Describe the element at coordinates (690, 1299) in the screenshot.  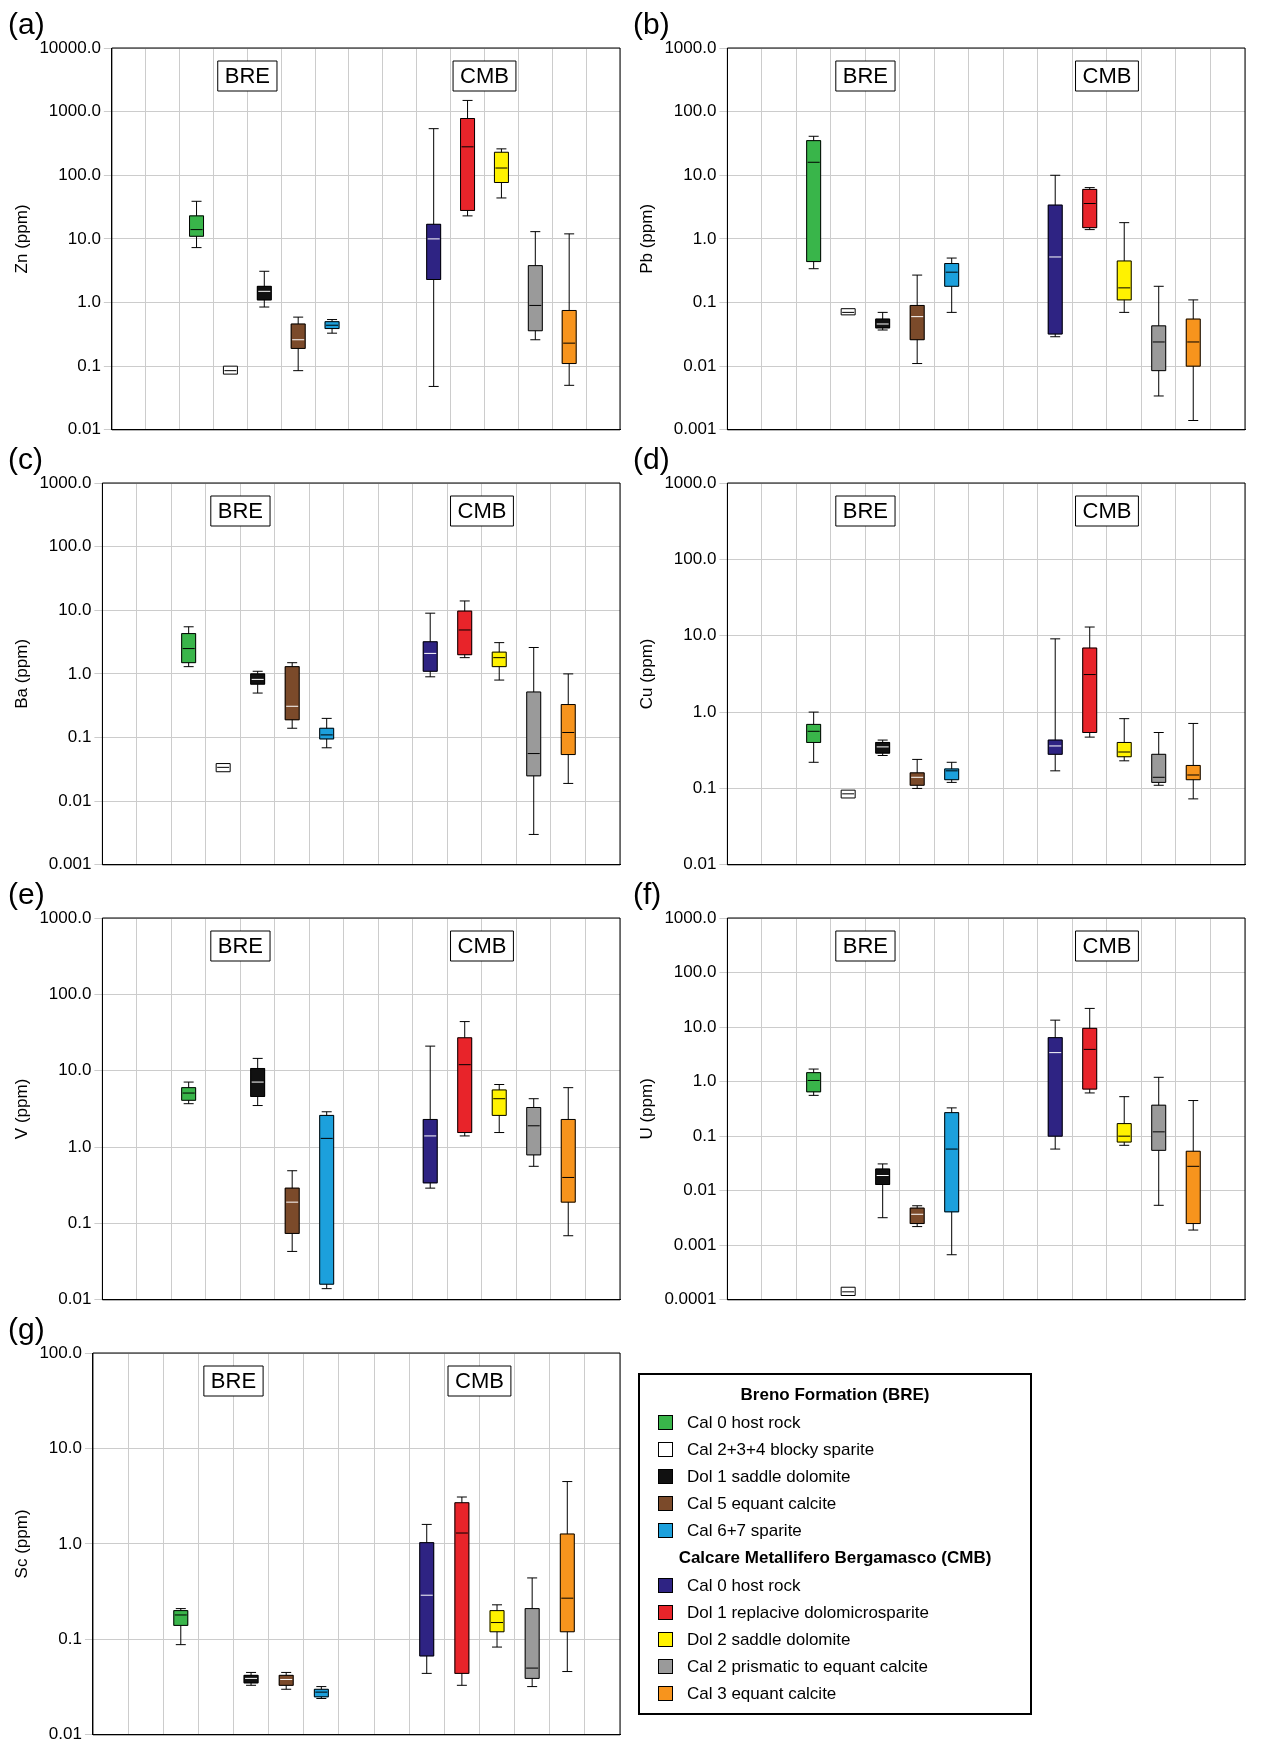
I see `y-tick-label: 0.0001` at that location.